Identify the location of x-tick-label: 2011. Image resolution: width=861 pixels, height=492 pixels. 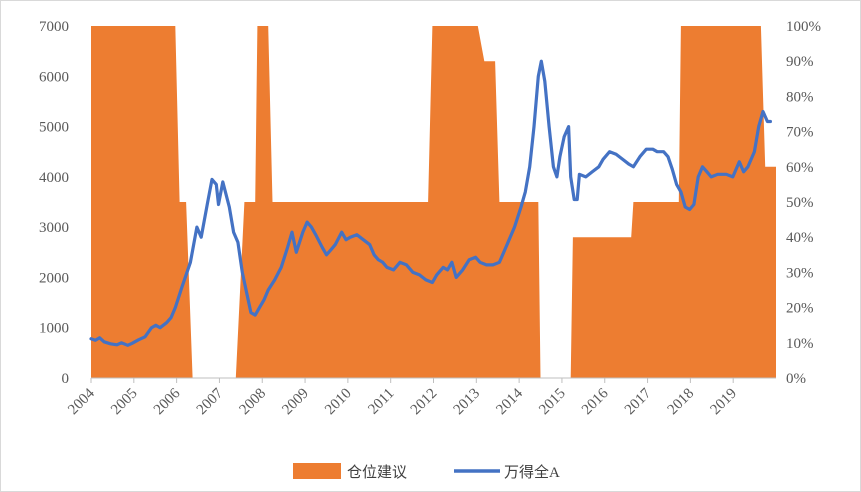
(381, 402).